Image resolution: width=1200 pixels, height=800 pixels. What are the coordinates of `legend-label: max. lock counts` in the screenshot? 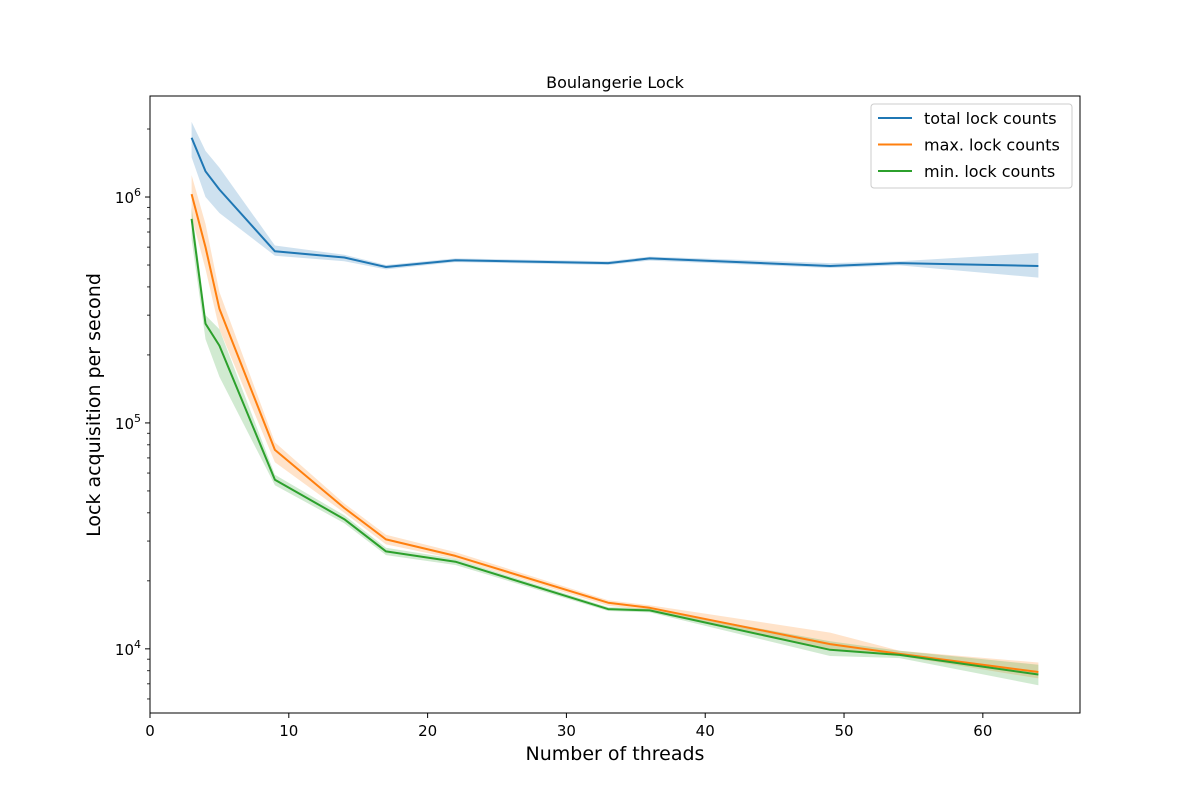 It's located at (992, 145).